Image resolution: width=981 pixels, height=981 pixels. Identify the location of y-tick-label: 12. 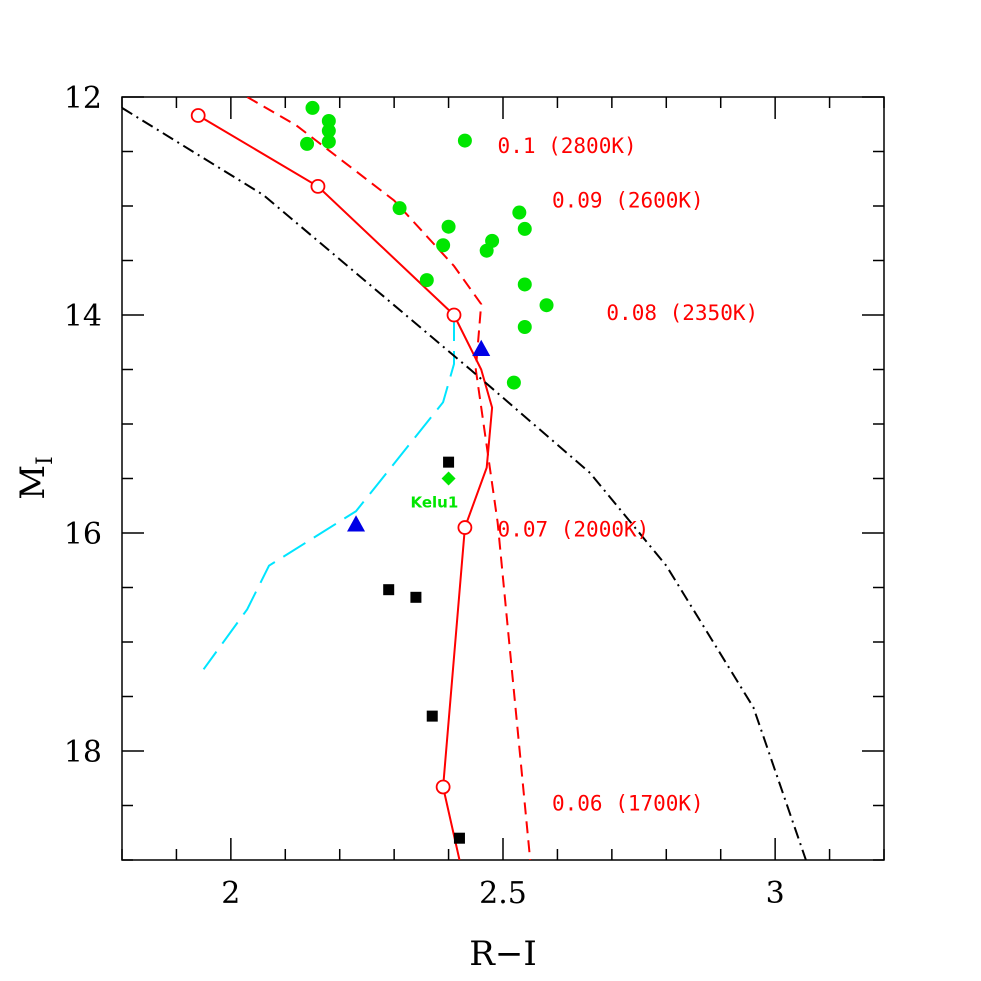
(83, 98).